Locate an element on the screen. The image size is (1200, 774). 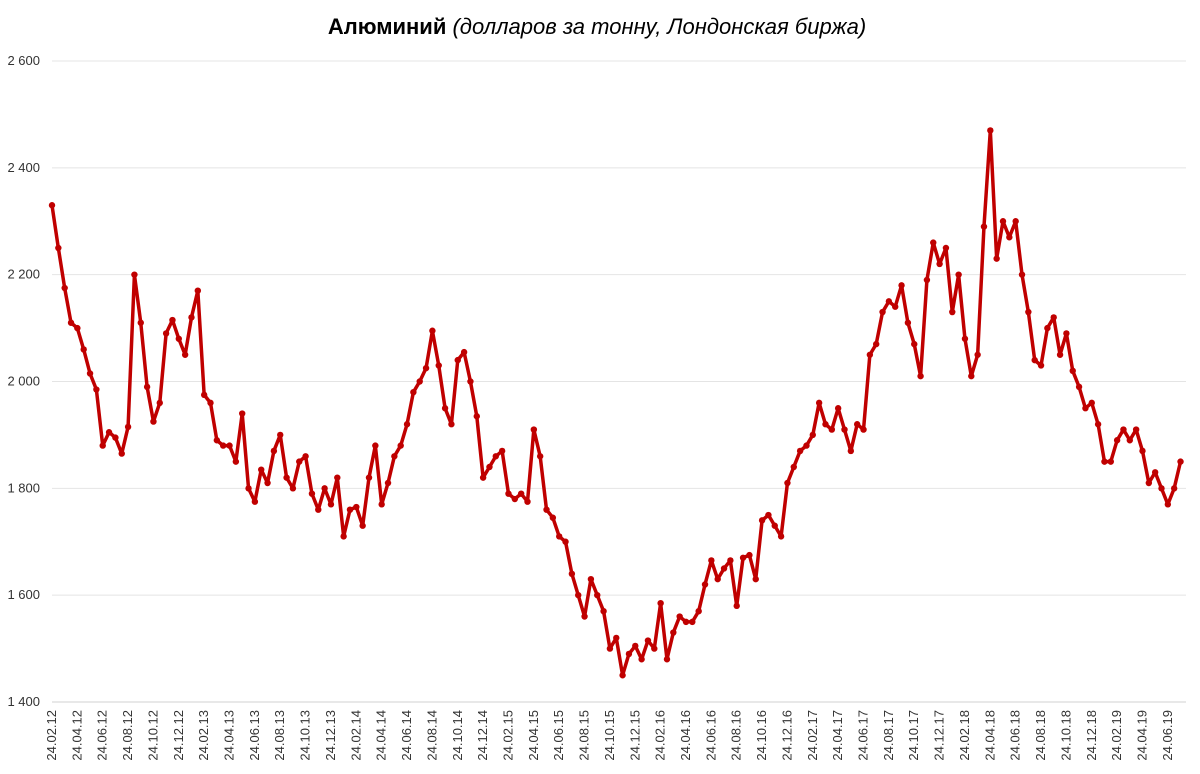
x-tick-label: 24.04.19 is located at coordinates (1141, 735).